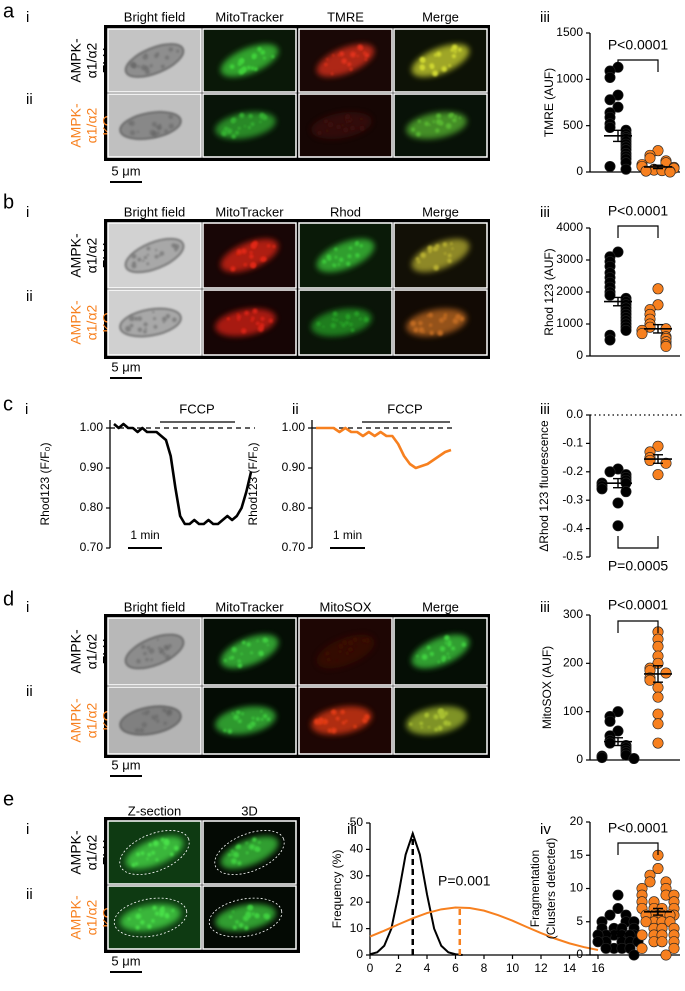 This screenshot has height=991, width=685. I want to click on column-header: Bright field, so click(154, 211).